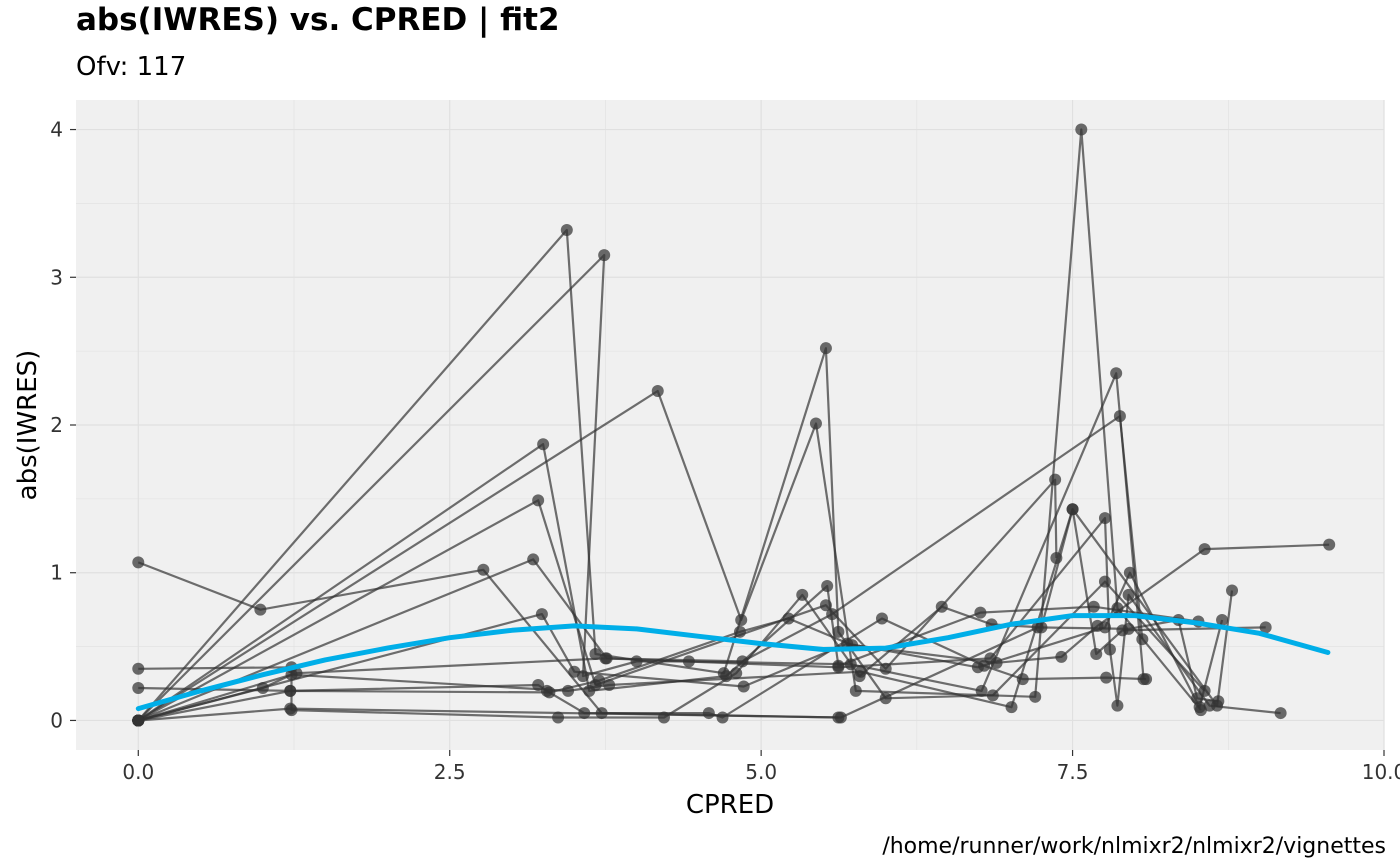 This screenshot has width=1400, height=865. What do you see at coordinates (1073, 772) in the screenshot?
I see `x-tick-label: 7.5` at bounding box center [1073, 772].